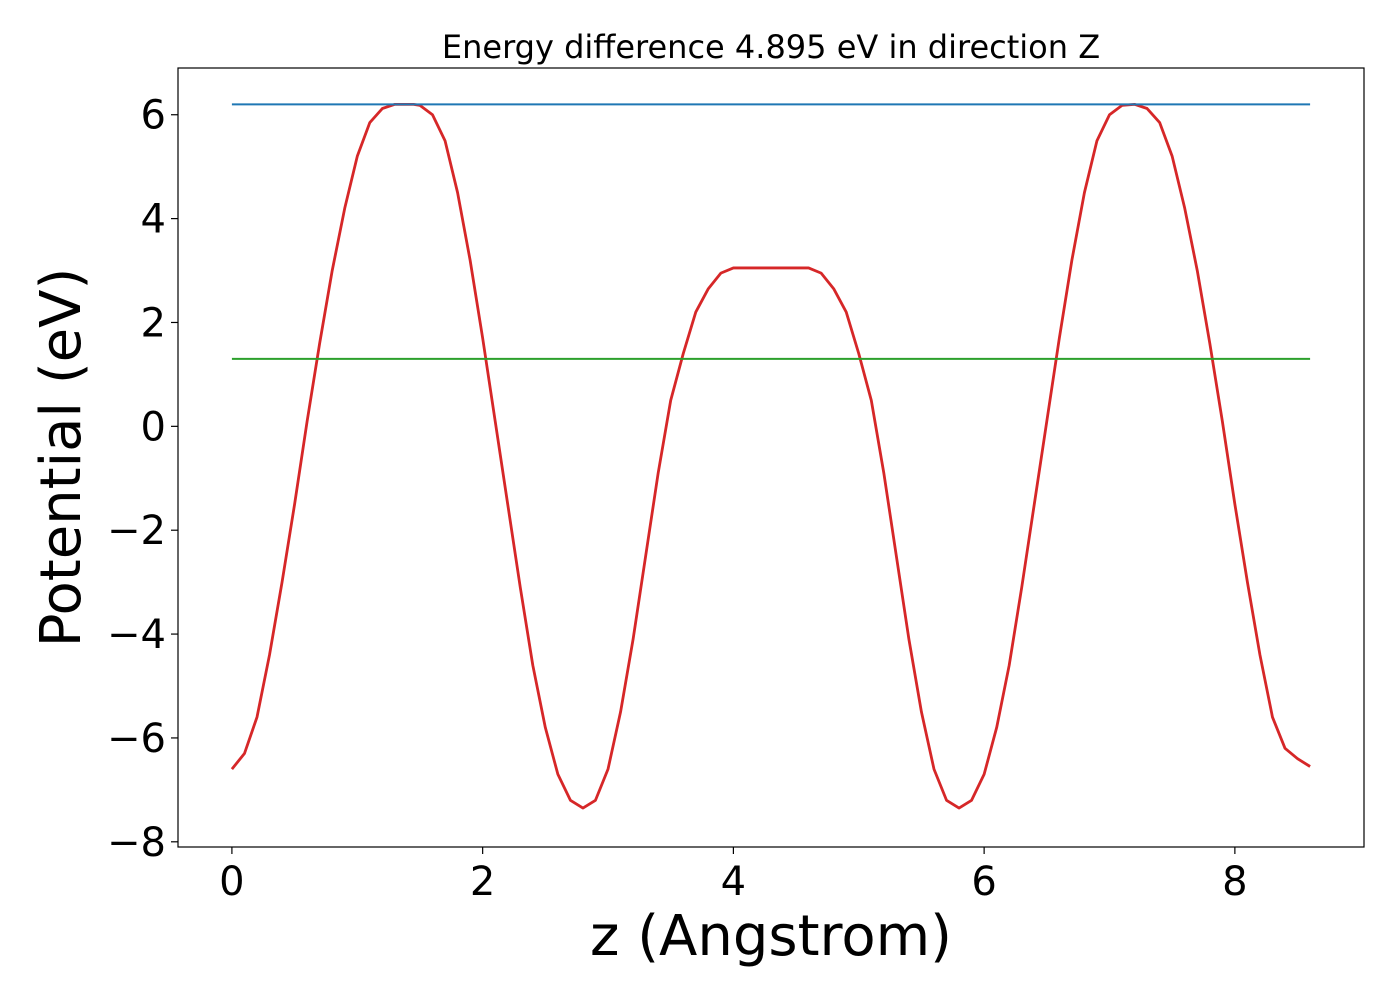 This screenshot has width=1400, height=1000. What do you see at coordinates (771, 936) in the screenshot?
I see `x-axis-label: z (Angstrom)` at bounding box center [771, 936].